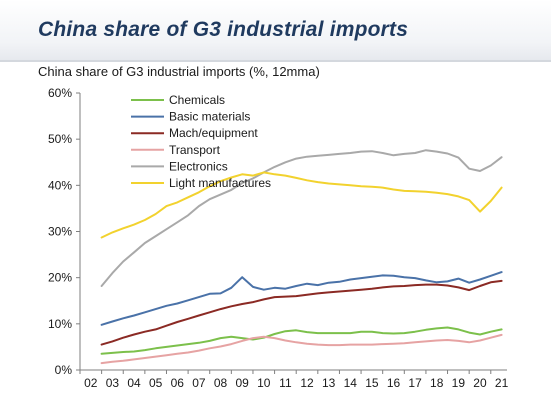  Describe the element at coordinates (213, 133) in the screenshot. I see `legend-label-mach-equipment: Mach/equipment` at that location.